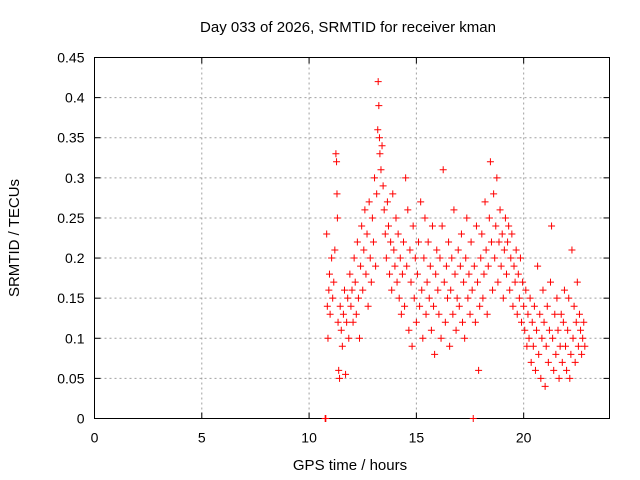 The image size is (640, 480). Describe the element at coordinates (14, 238) in the screenshot. I see `y-axis-title: SRMTID / TECUs` at that location.